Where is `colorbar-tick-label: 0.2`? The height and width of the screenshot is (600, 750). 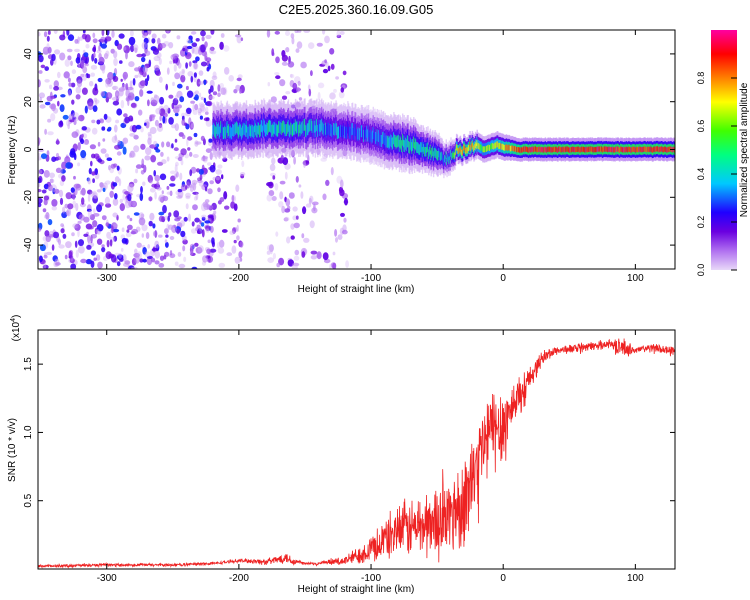
colorbar-tick-label: 0.2 is located at coordinates (701, 222).